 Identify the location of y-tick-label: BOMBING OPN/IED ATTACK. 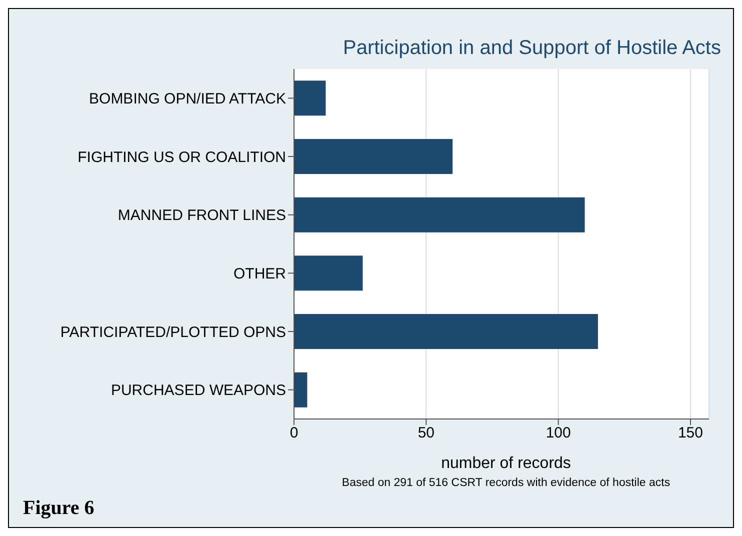
(187, 99).